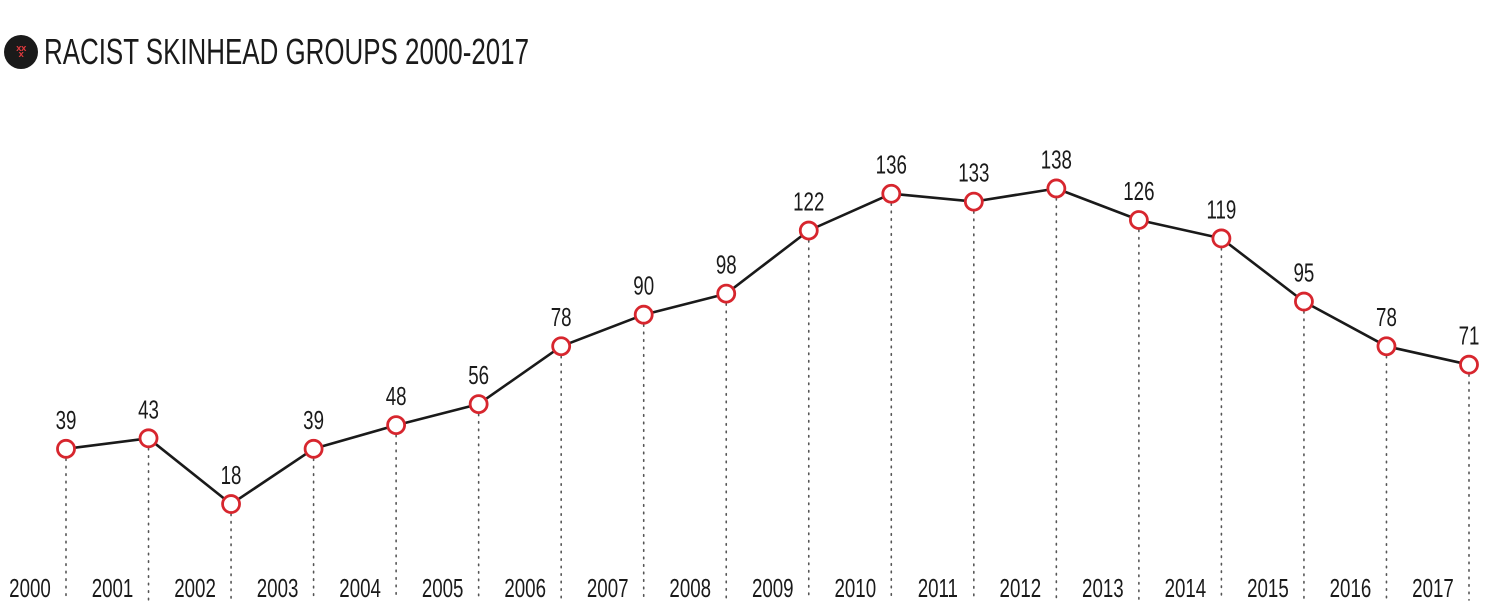  What do you see at coordinates (1138, 191) in the screenshot?
I see `data-label-2013: 126` at bounding box center [1138, 191].